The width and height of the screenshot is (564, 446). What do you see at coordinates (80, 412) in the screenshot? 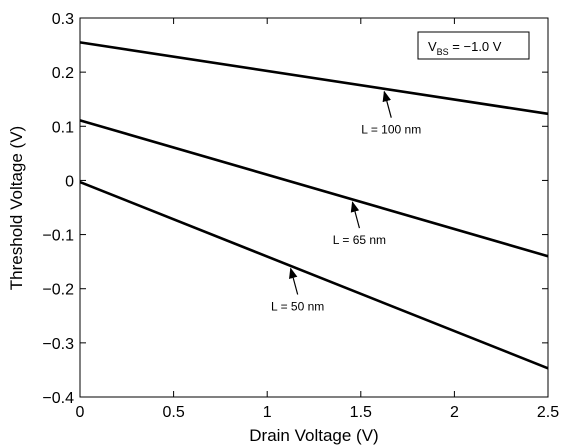
I see `x-tick-label: 0` at bounding box center [80, 412].